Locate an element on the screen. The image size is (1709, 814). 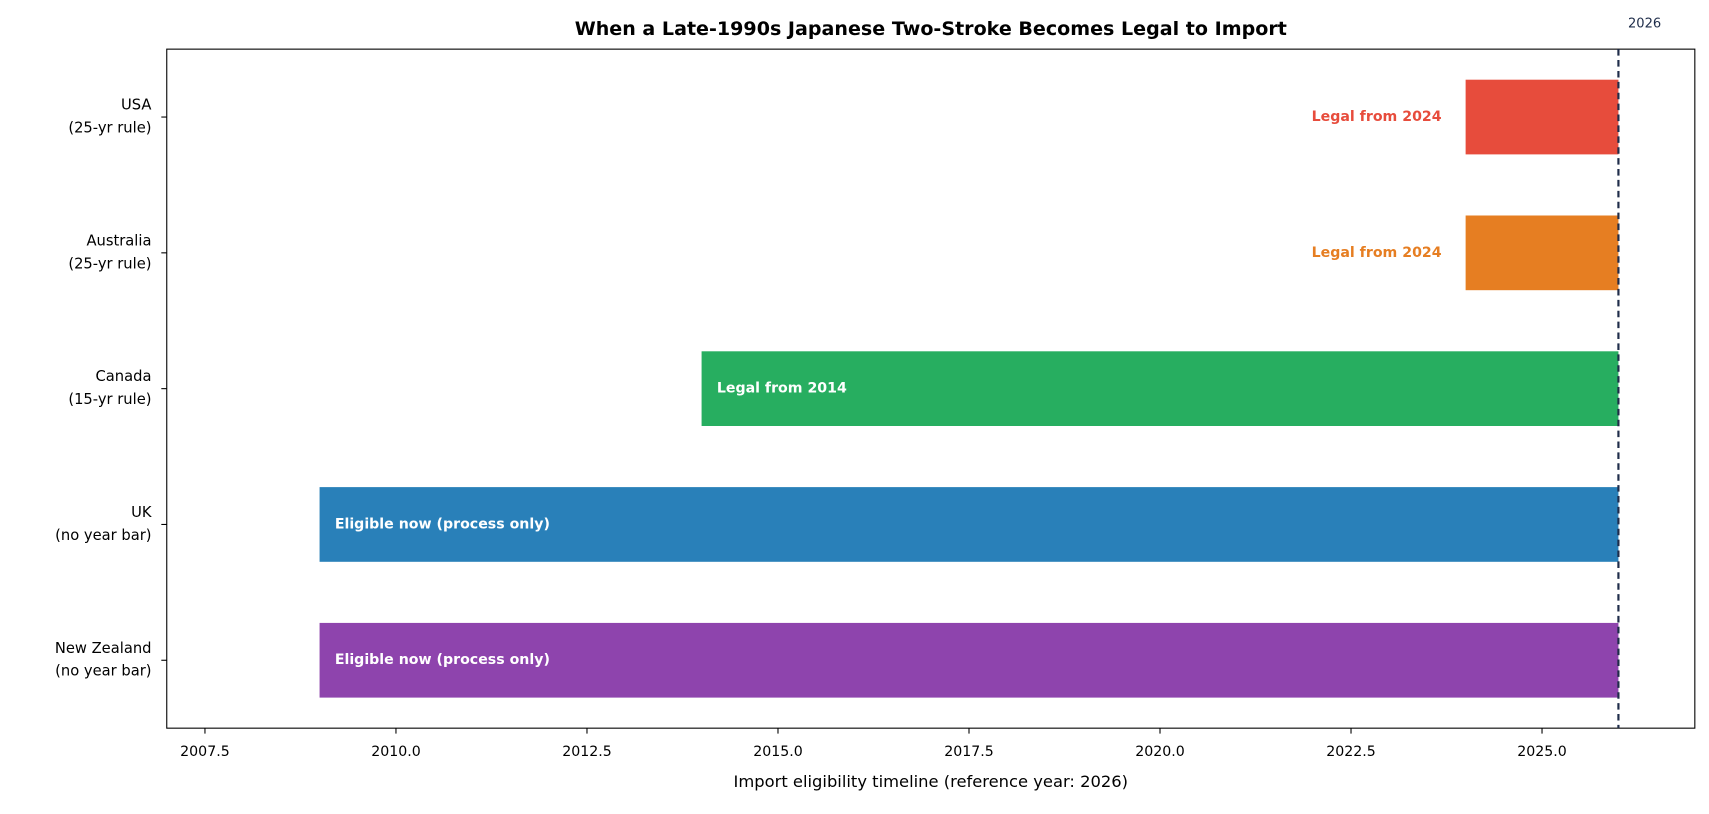
y-tick-label: Australia (25-yr rule) is located at coordinates (109, 252).